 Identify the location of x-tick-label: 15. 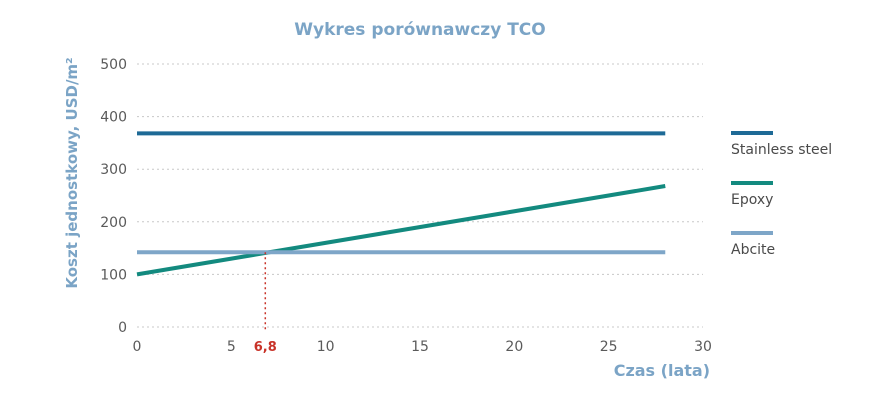
(420, 347).